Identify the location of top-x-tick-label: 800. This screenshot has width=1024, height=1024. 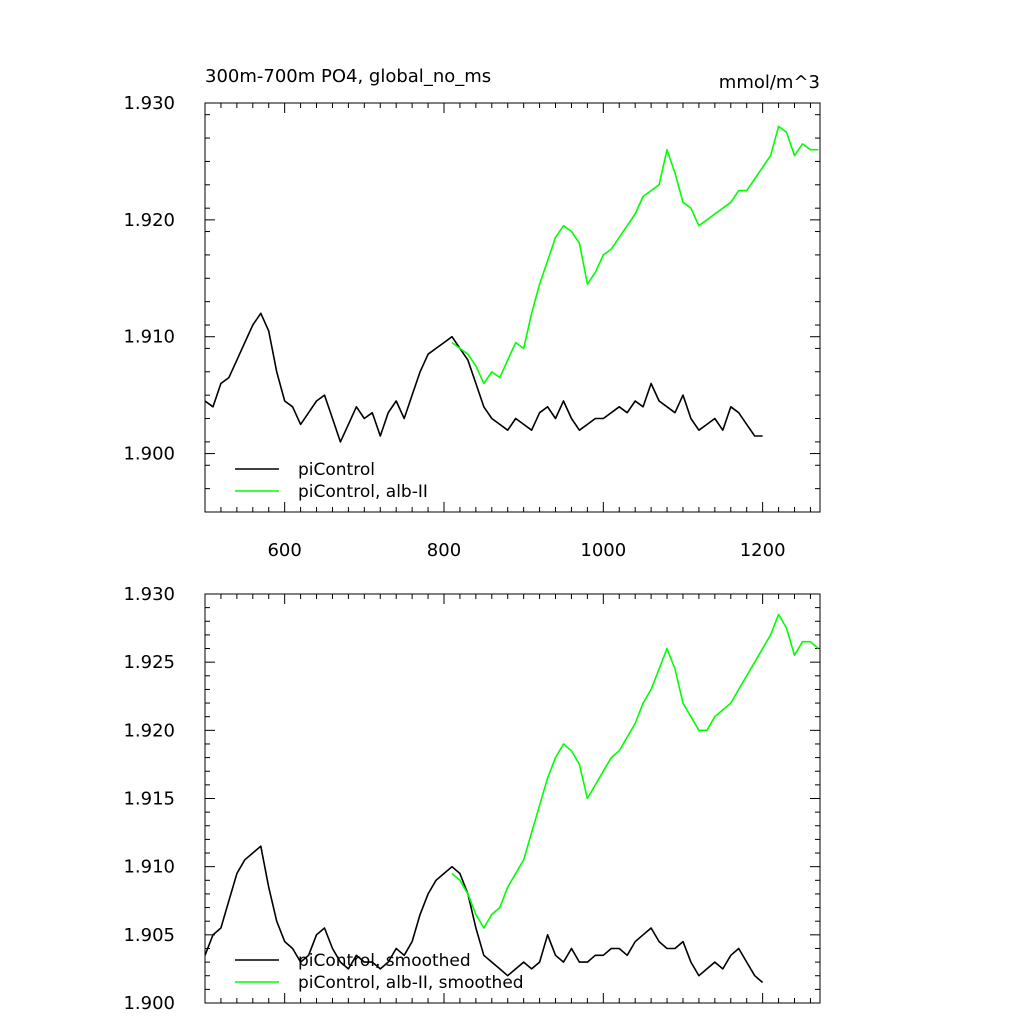
(444, 550).